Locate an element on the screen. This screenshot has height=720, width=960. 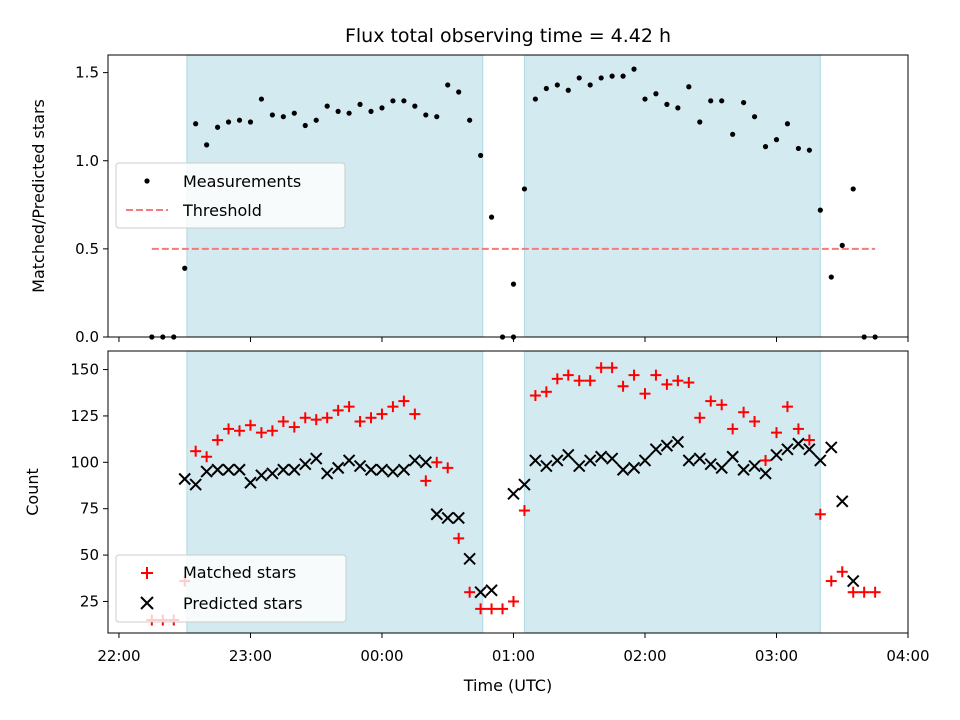
y-tick-label: 1.5 is located at coordinates (87, 73).